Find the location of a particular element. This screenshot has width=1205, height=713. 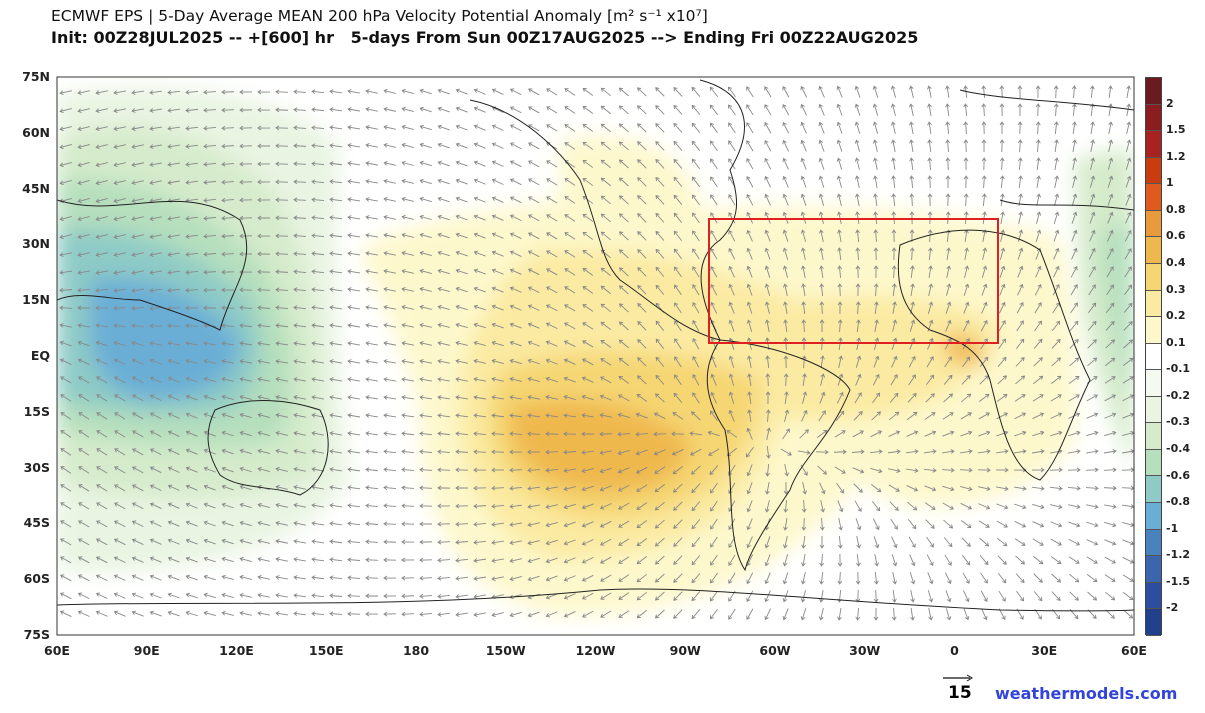

colorbar-label: 1.2 is located at coordinates (1176, 156).